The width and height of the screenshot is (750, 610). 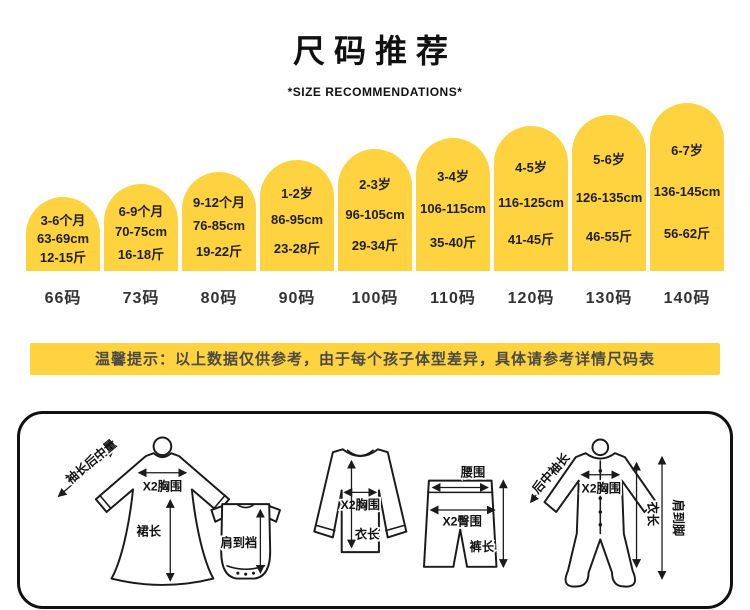 What do you see at coordinates (375, 359) in the screenshot?
I see `notice-banner: 温馨提示：以上数据仅供参考，由于每个孩子体型差异，具体请参考详情尺码表` at bounding box center [375, 359].